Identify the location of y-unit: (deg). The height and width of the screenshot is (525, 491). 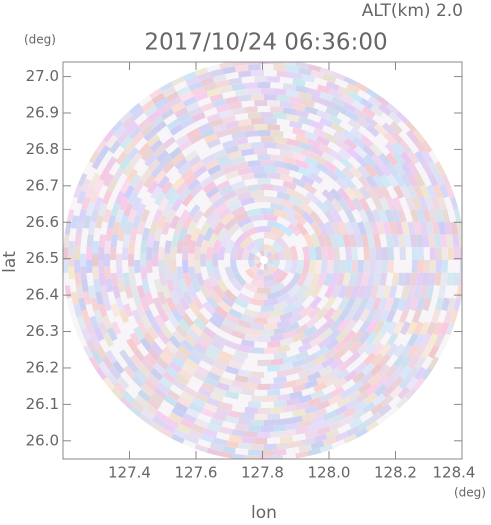
(40, 40).